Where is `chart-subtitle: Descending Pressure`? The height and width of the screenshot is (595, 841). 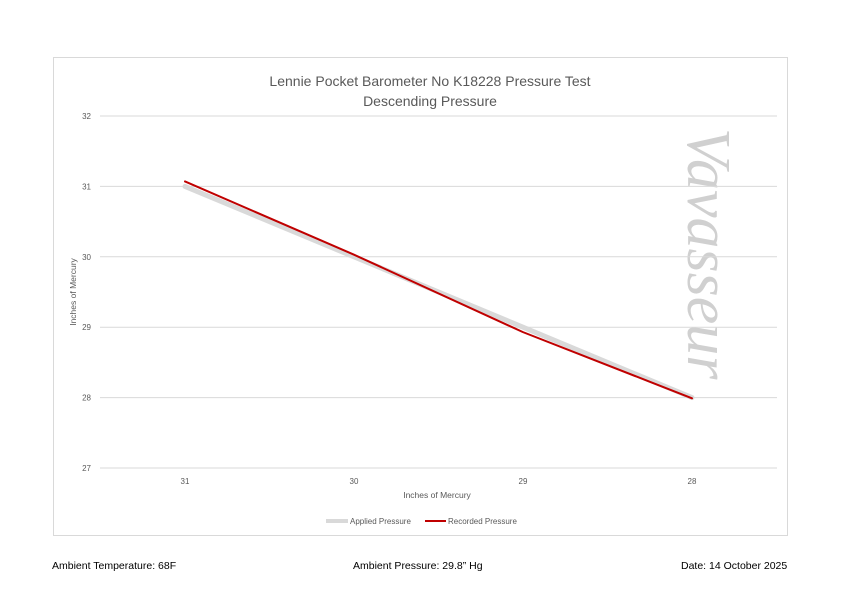
chart-subtitle: Descending Pressure is located at coordinates (430, 101).